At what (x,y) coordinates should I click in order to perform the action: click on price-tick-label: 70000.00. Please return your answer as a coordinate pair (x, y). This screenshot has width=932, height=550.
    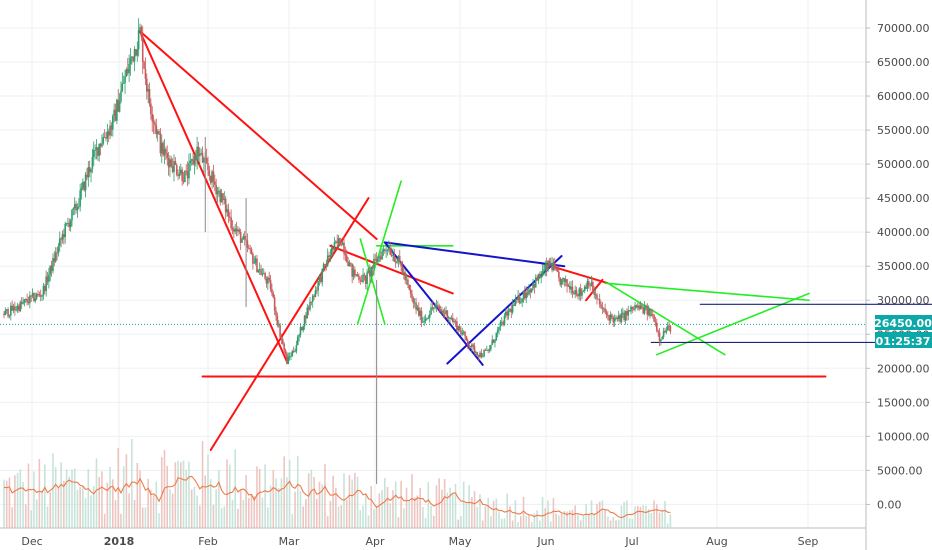
    Looking at the image, I should click on (903, 28).